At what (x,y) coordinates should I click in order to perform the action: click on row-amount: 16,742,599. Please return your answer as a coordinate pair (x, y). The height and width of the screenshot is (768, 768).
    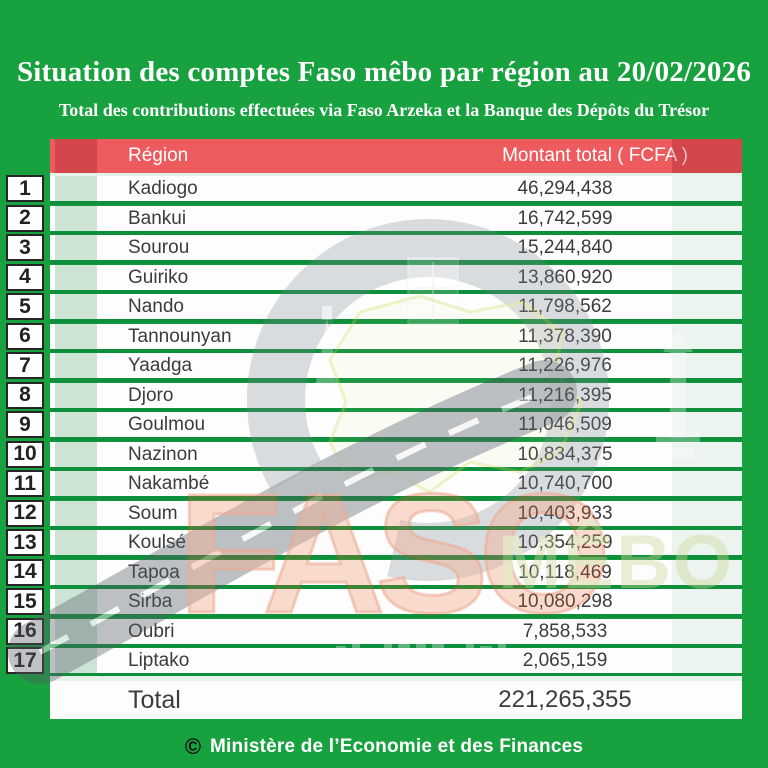
    Looking at the image, I should click on (565, 218).